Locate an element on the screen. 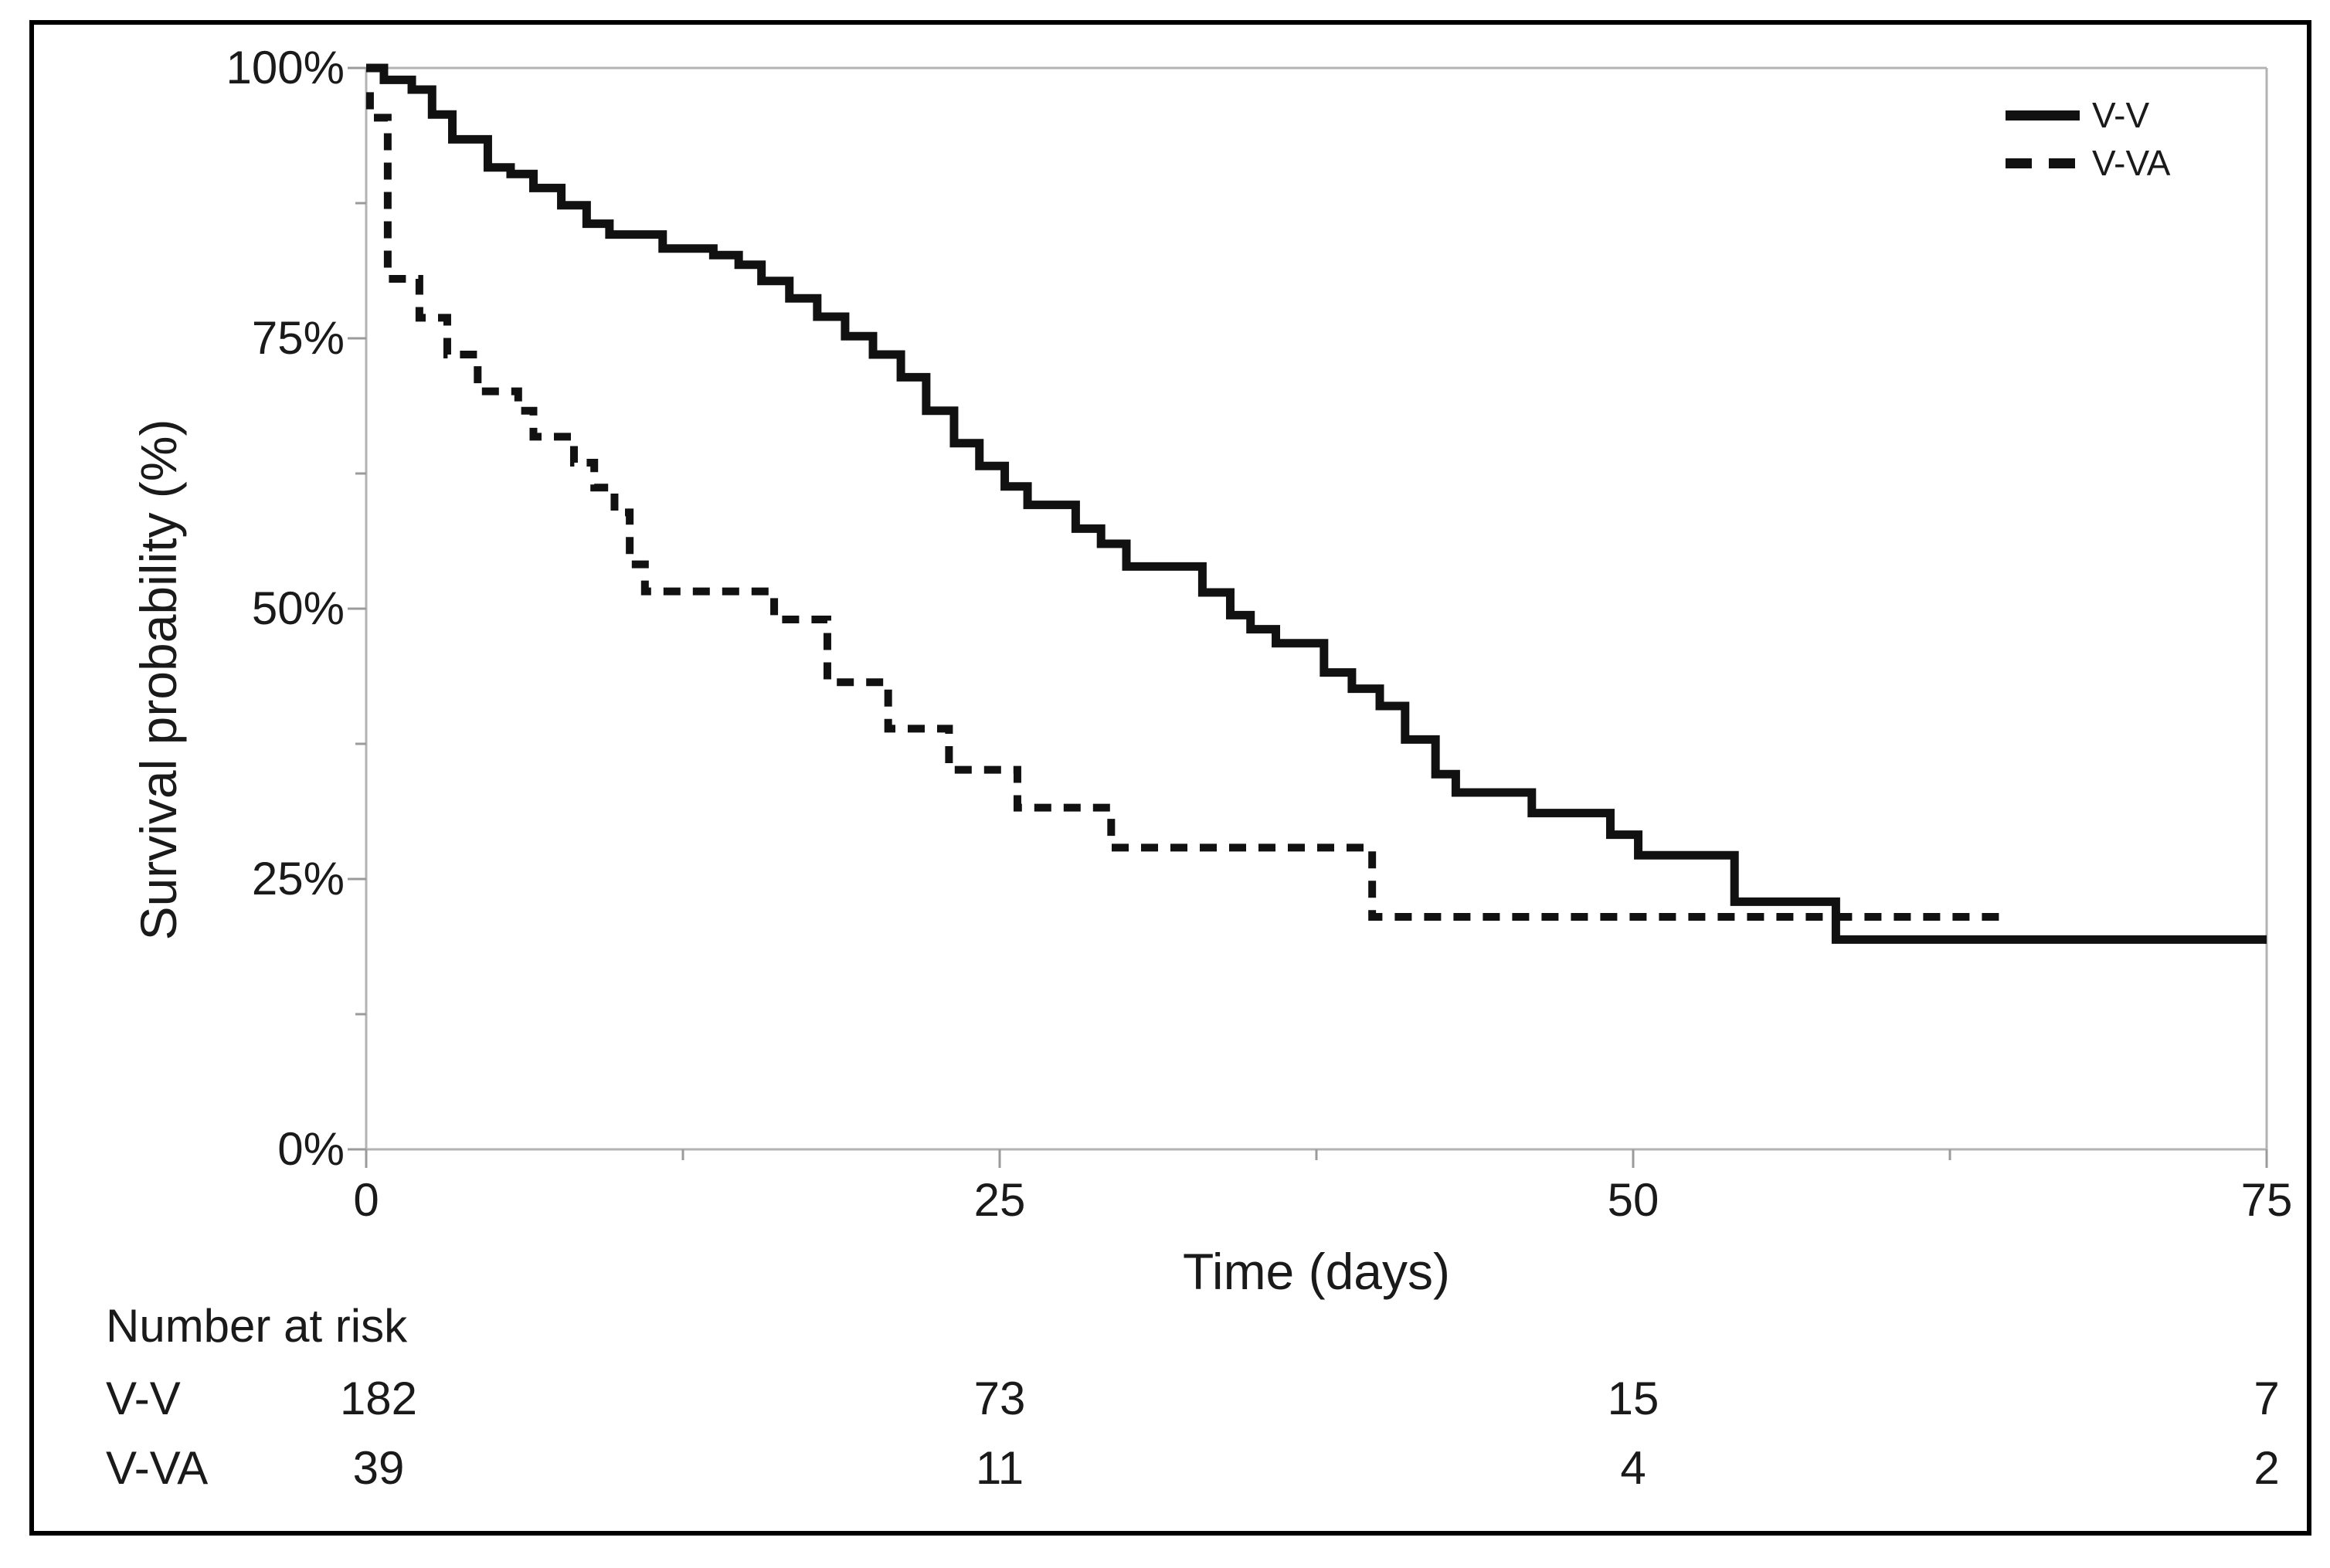 This screenshot has width=2330, height=1568. x-tick-label: 25 is located at coordinates (1000, 1200).